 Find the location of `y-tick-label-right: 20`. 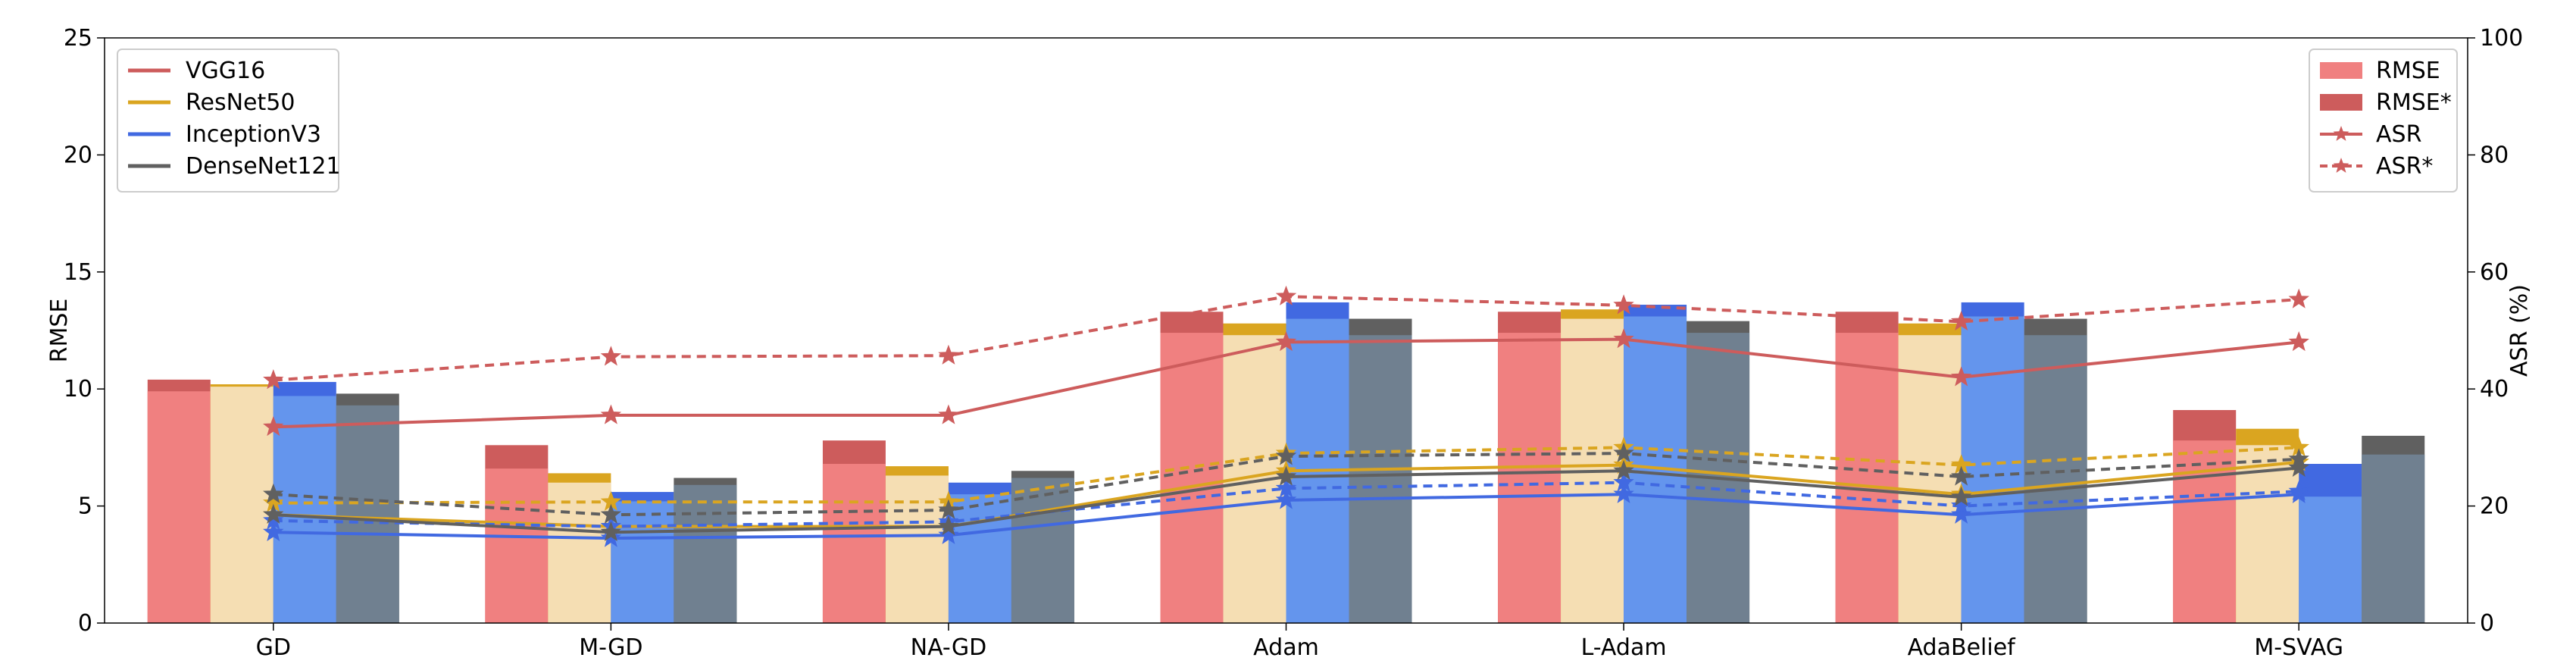

y-tick-label-right: 20 is located at coordinates (2494, 506).